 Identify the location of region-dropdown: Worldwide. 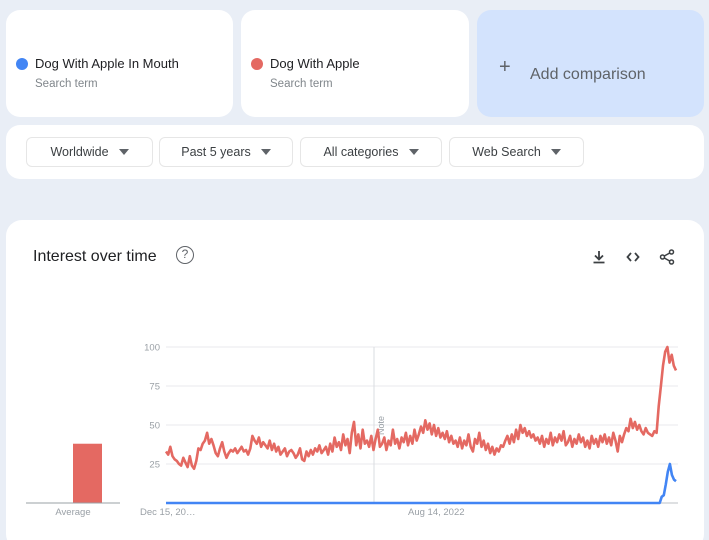
(89, 152).